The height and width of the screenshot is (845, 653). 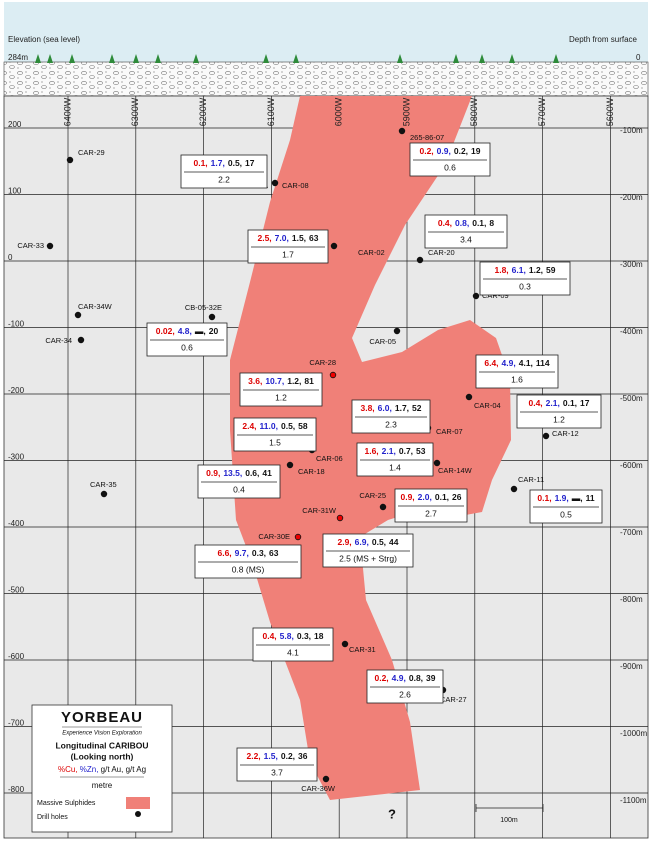 I want to click on elevation-label: -600, so click(x=16, y=656).